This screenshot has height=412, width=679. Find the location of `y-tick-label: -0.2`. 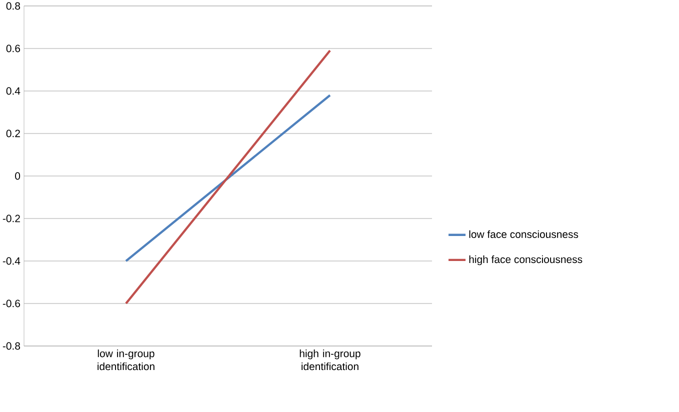

y-tick-label: -0.2 is located at coordinates (11, 218).